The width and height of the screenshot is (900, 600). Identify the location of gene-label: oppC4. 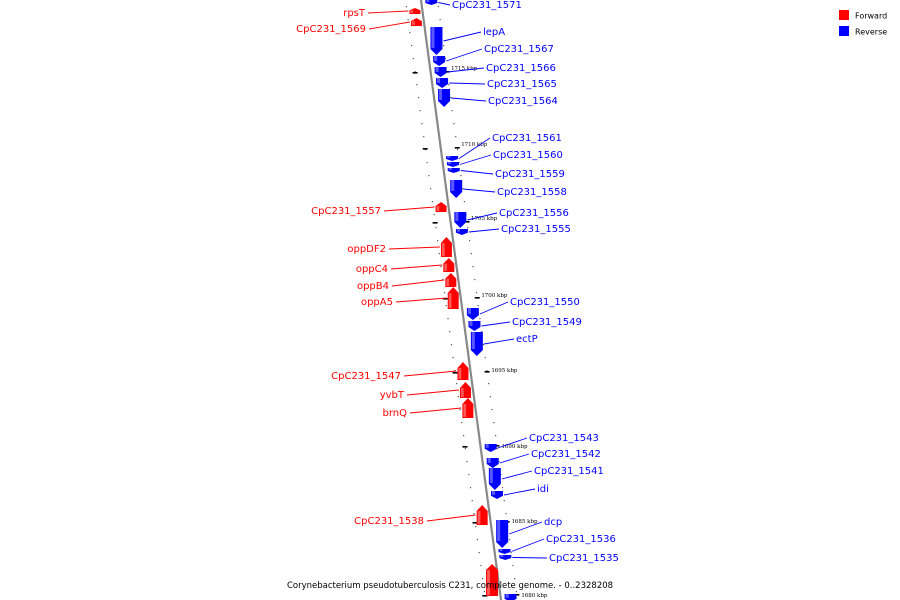
(372, 269).